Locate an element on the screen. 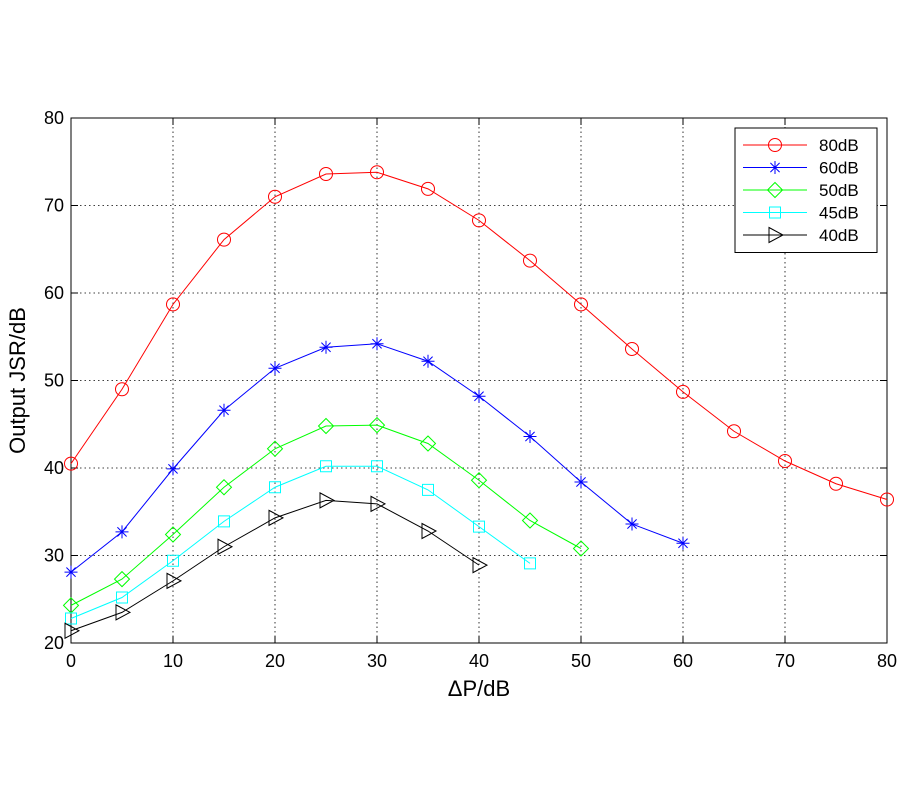 Image resolution: width=900 pixels, height=800 pixels. y-tick-label: 20 is located at coordinates (54, 643).